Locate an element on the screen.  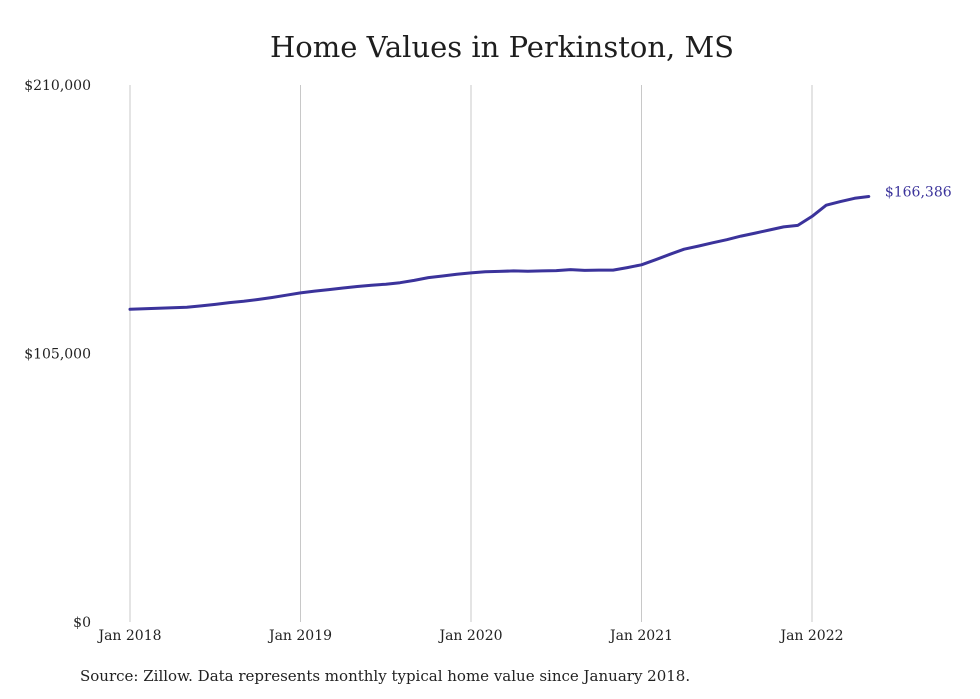
x-tick-label-0: Jan 2018 is located at coordinates (128, 636).